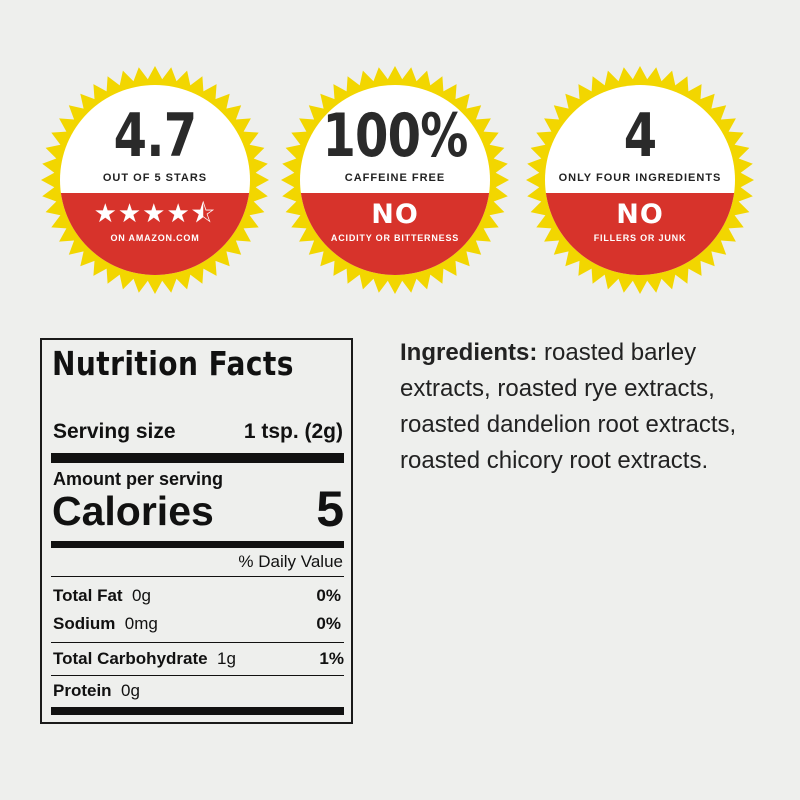  What do you see at coordinates (141, 623) in the screenshot?
I see `nutrient-amount: 0mg` at bounding box center [141, 623].